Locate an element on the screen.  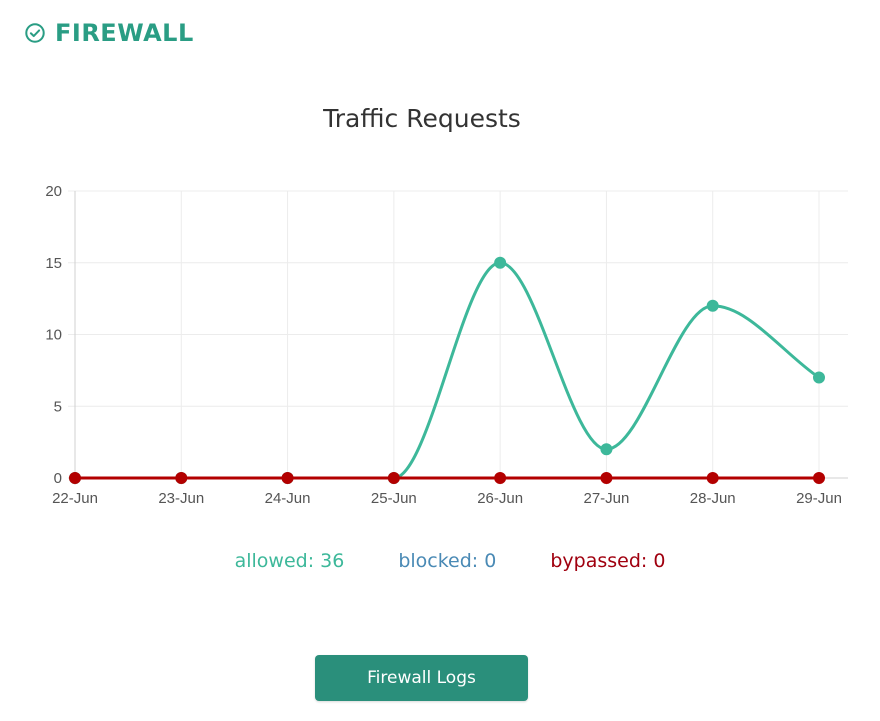
x-tick-label: 28-Jun is located at coordinates (713, 498).